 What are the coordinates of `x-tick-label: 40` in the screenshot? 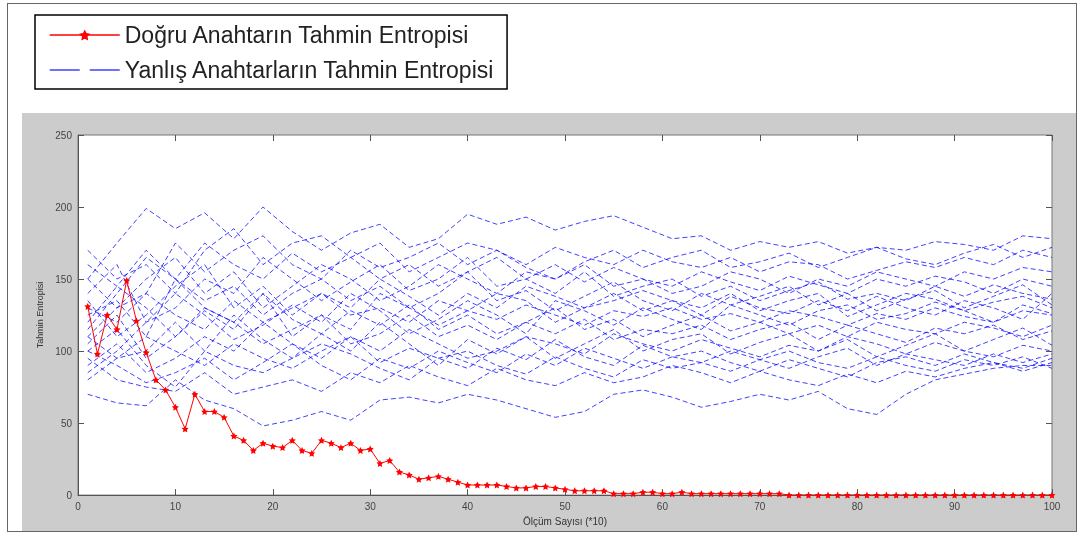 It's located at (468, 506).